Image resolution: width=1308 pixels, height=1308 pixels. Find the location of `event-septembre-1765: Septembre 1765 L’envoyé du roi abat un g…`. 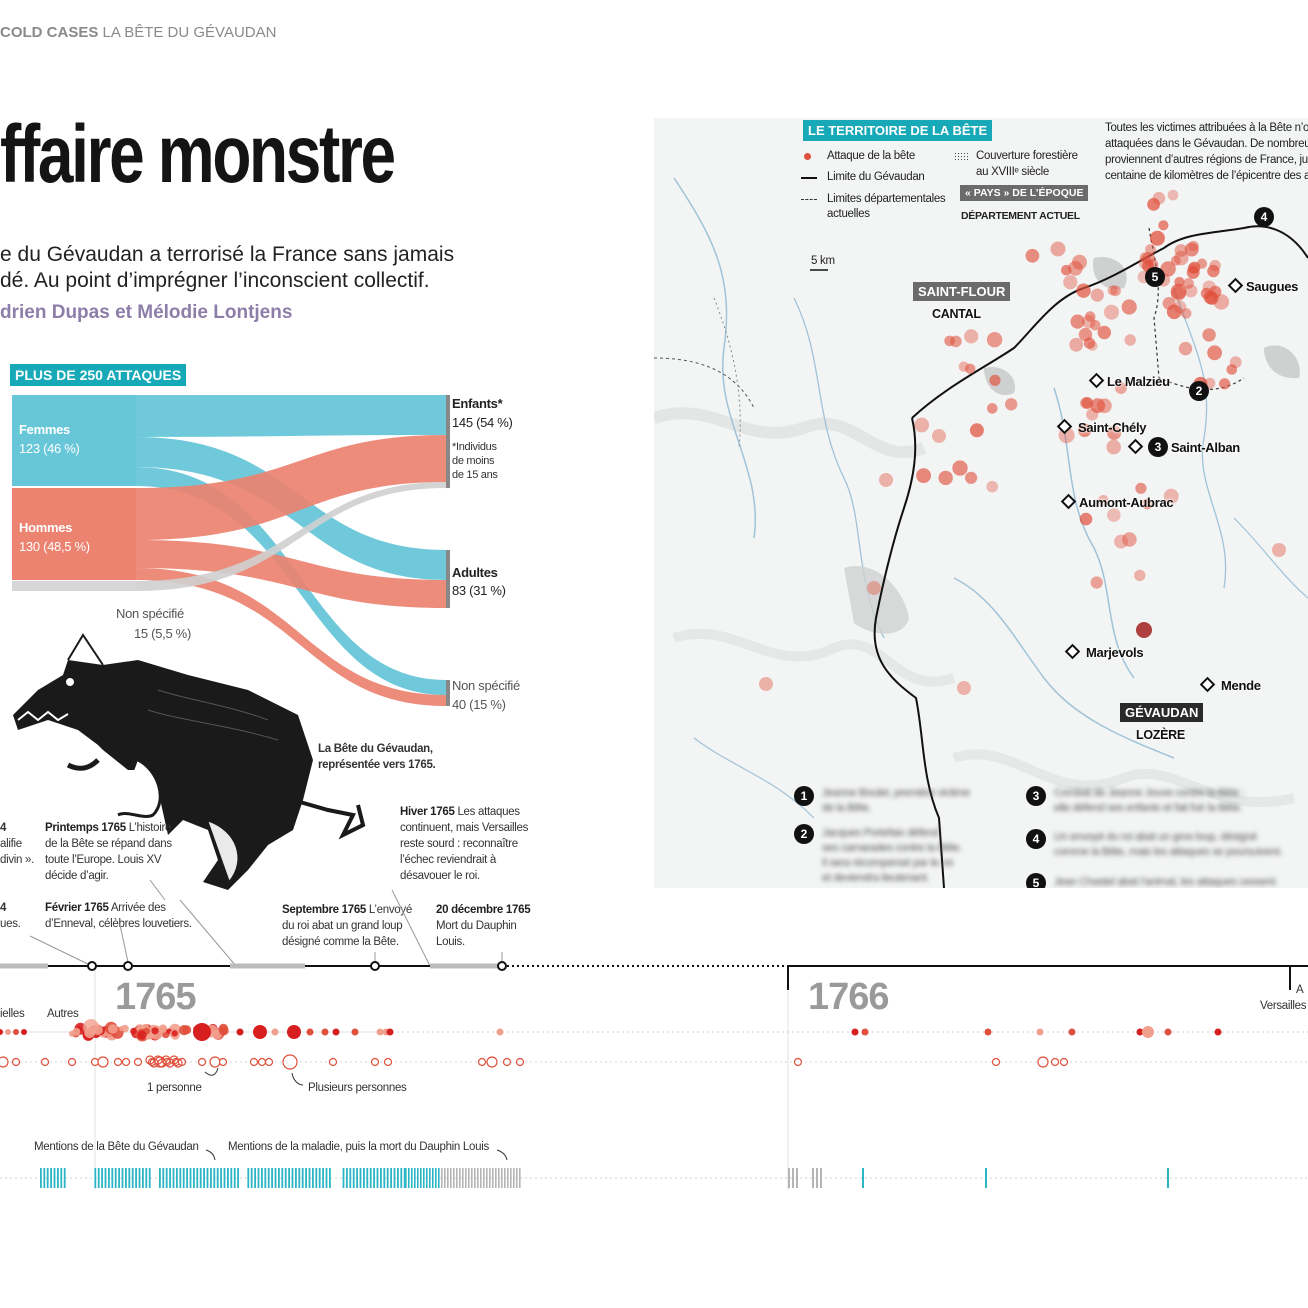

event-septembre-1765: Septembre 1765 L’envoyé du roi abat un g… is located at coordinates (347, 926).